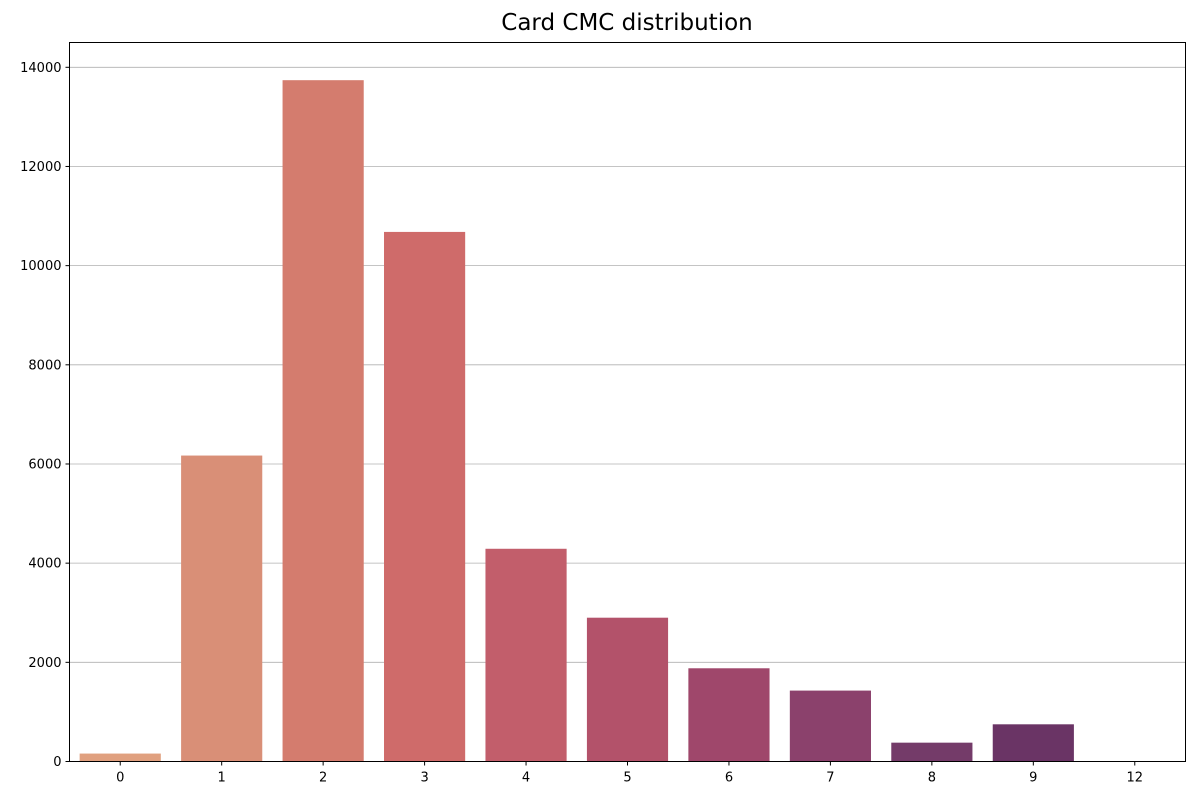 The height and width of the screenshot is (800, 1200). What do you see at coordinates (44, 464) in the screenshot?
I see `y-tick-label: 6000` at bounding box center [44, 464].